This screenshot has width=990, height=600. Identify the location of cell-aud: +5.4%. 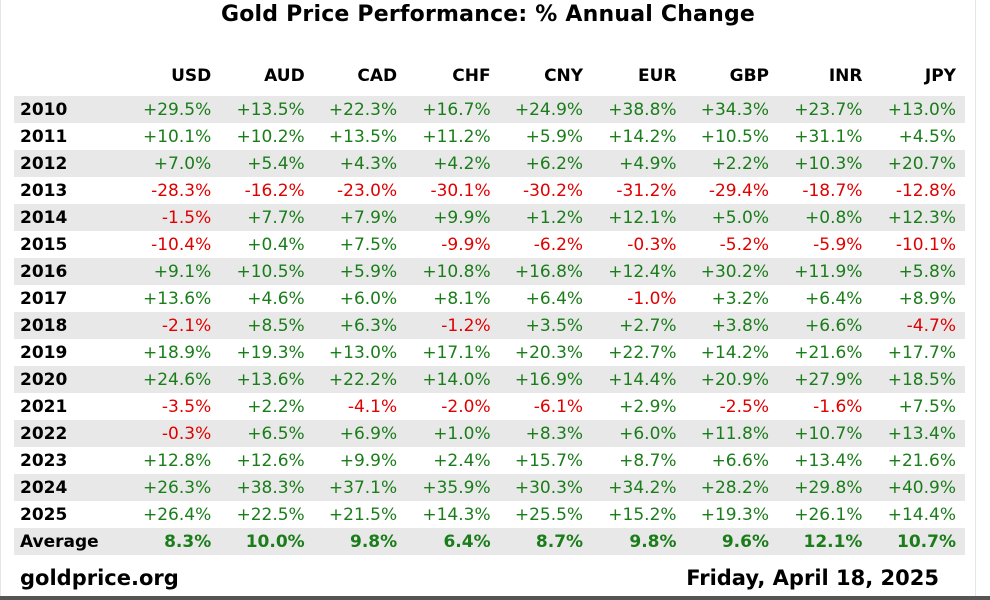
(267, 163).